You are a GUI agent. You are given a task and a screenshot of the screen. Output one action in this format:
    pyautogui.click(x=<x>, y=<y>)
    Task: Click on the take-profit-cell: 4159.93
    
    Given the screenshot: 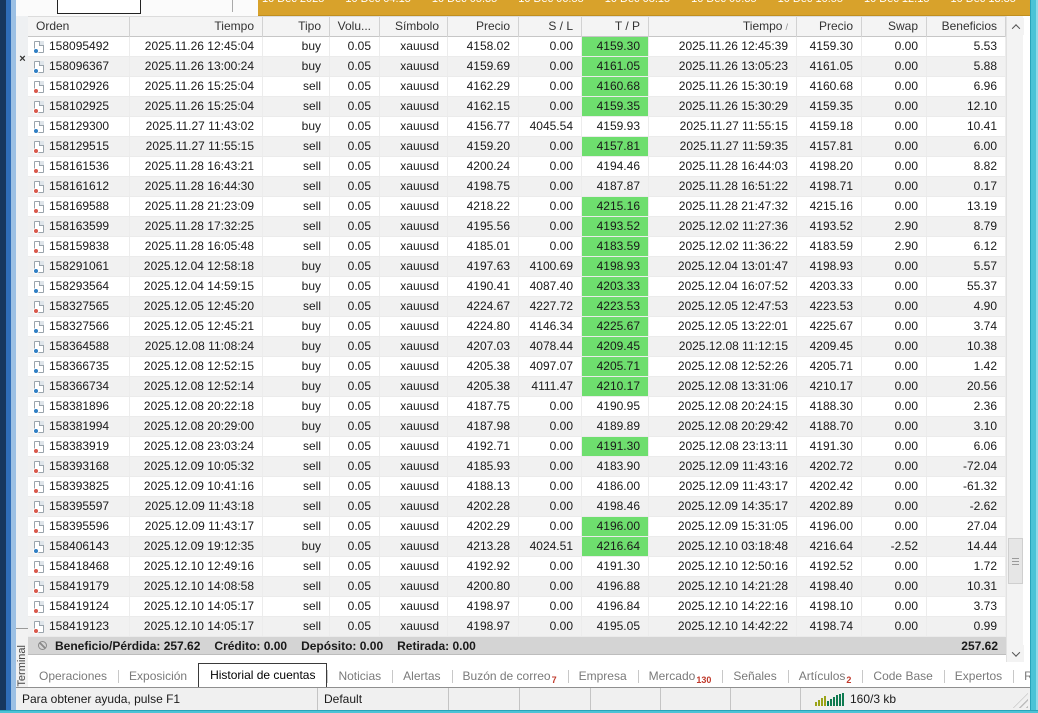 What is the action you would take?
    pyautogui.click(x=615, y=126)
    